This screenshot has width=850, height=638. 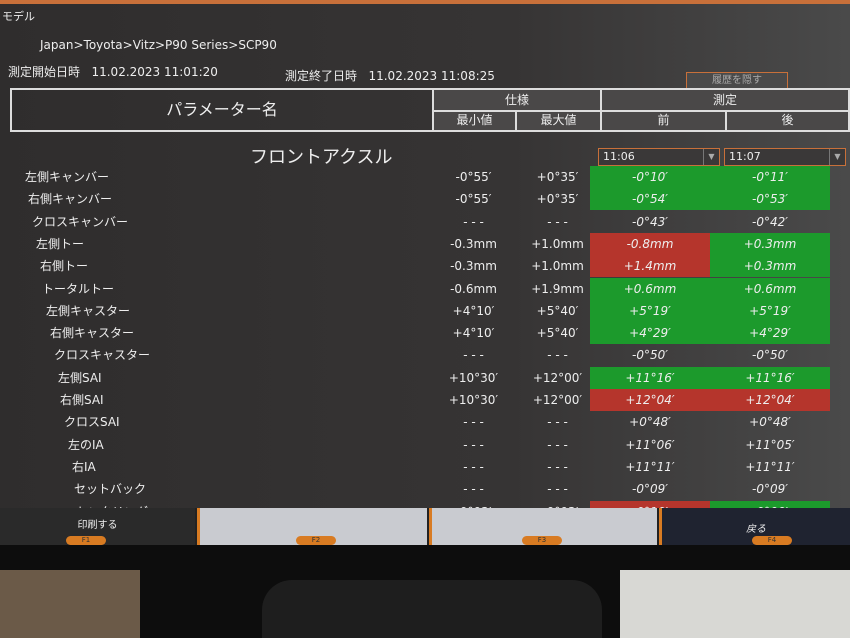 What do you see at coordinates (425, 467) in the screenshot?
I see `table-row: 右IA - - - - - - +11°11′ +11°11′` at bounding box center [425, 467].